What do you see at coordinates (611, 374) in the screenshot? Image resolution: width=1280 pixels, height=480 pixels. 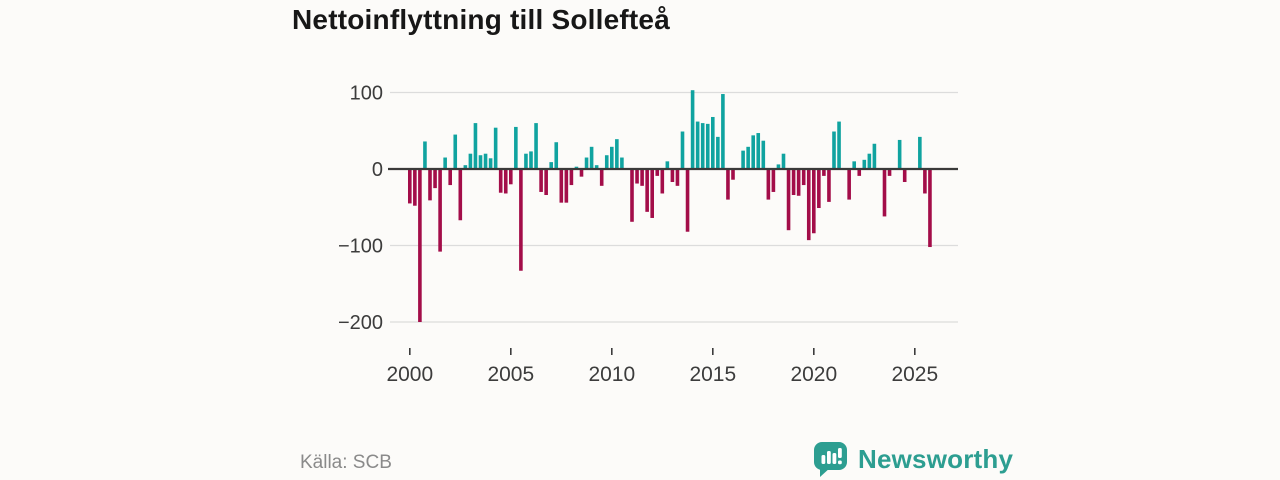 I see `x-axis-tick-label: 2010` at bounding box center [611, 374].